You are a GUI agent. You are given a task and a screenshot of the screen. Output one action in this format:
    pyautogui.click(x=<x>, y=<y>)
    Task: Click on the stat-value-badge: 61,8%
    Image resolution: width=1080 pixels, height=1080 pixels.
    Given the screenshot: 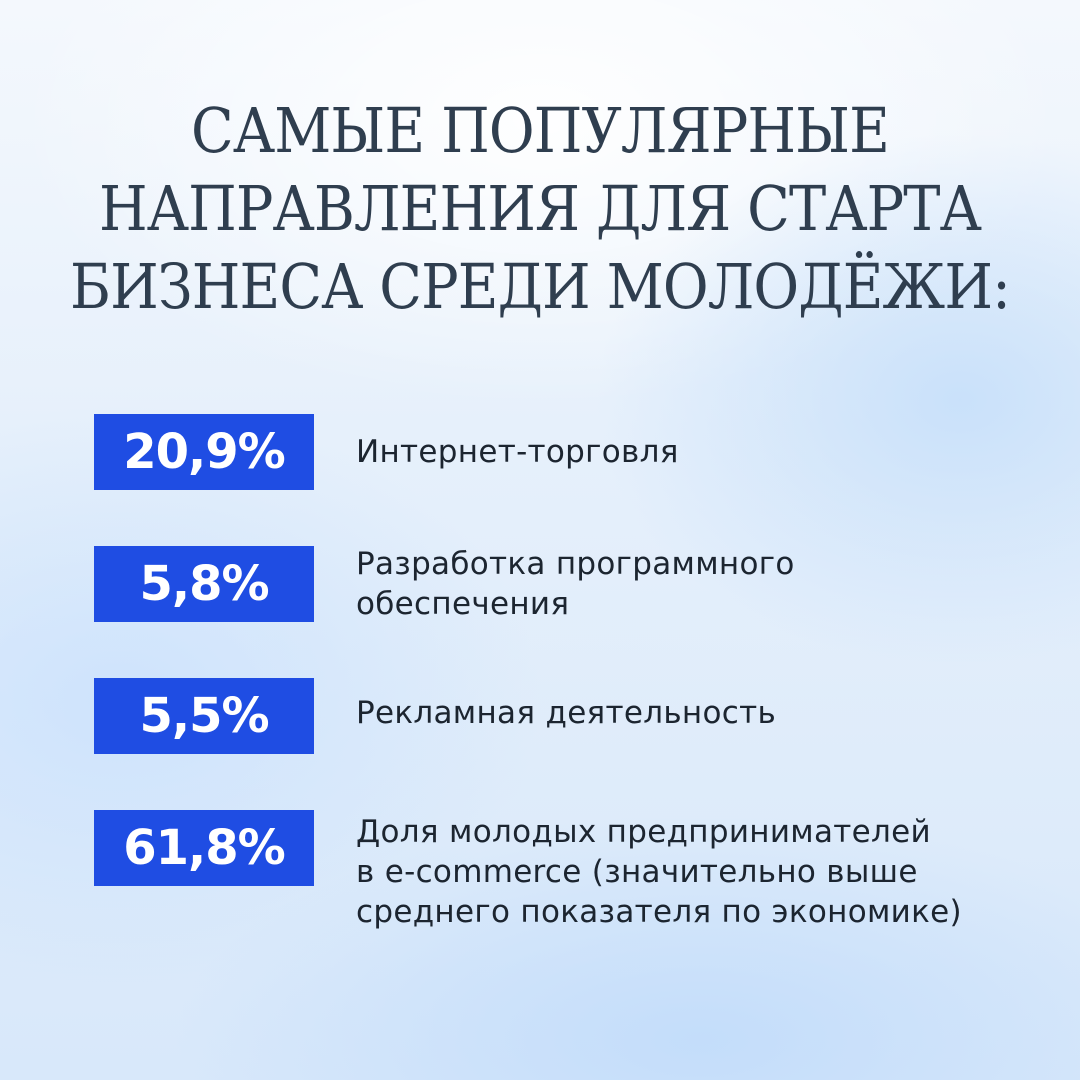 What is the action you would take?
    pyautogui.click(x=204, y=848)
    